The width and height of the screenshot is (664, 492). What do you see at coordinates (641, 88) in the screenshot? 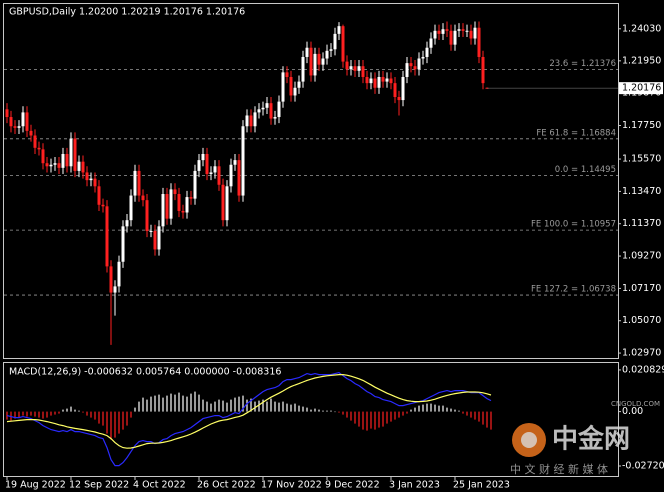
I see `last-price-label: 1.20176` at bounding box center [641, 88].